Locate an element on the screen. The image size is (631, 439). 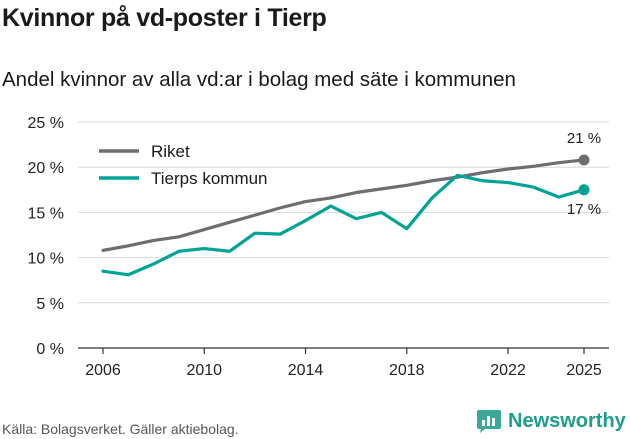
end-label-tierp: 17 % is located at coordinates (584, 209).